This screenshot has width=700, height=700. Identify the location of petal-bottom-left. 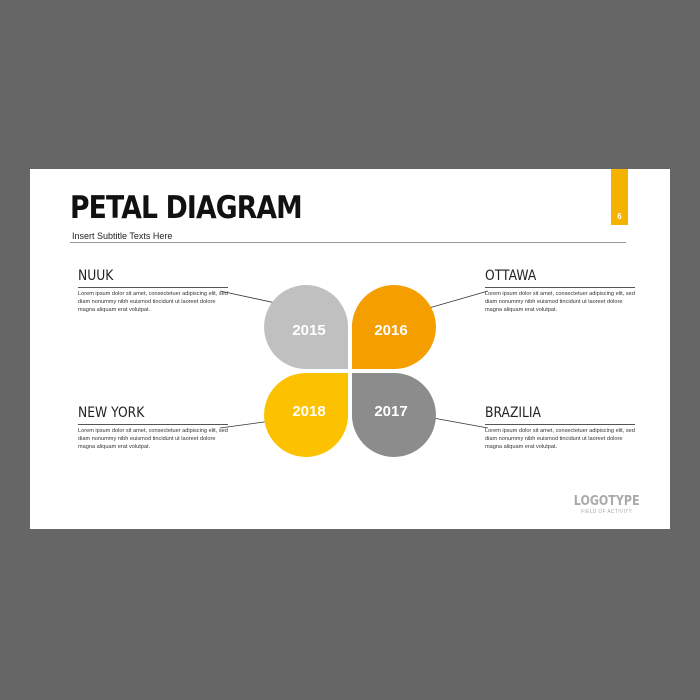
(306, 414).